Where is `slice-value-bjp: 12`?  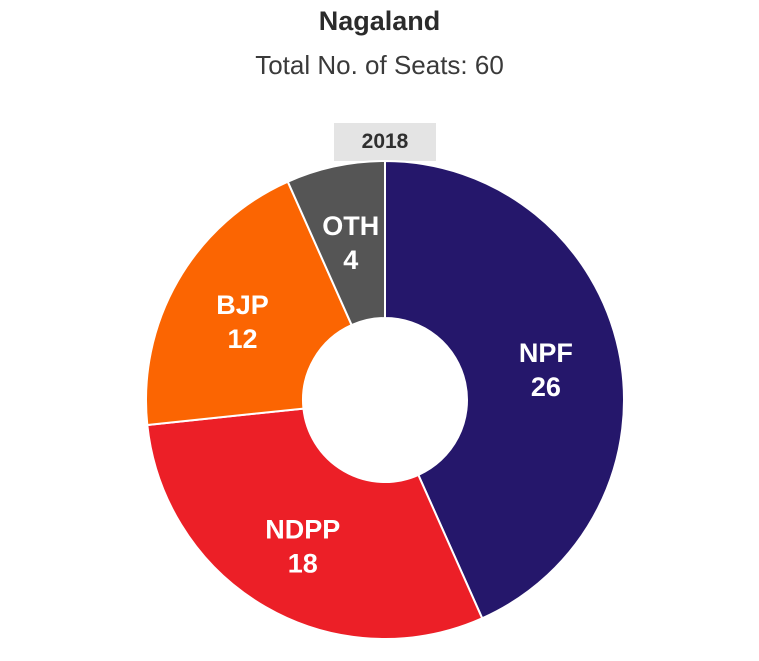
slice-value-bjp: 12 is located at coordinates (243, 339).